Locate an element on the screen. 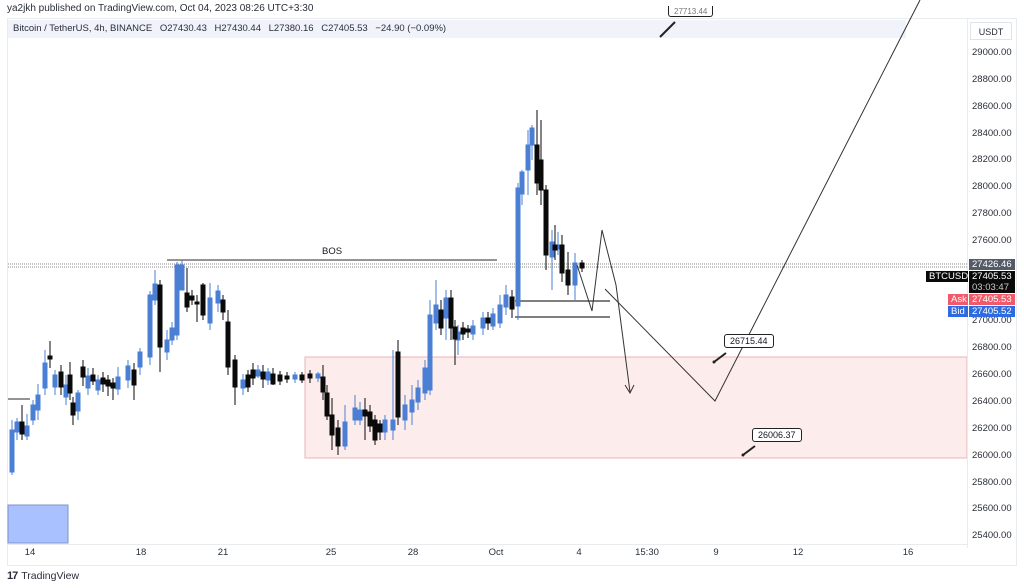  crosshair-price-badge: 27426.46 is located at coordinates (992, 264).